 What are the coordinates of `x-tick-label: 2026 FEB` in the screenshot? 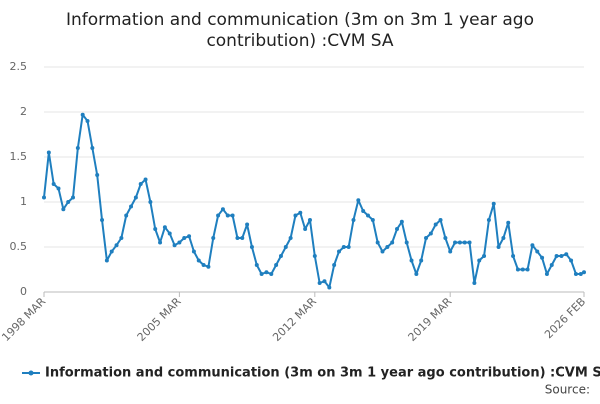 It's located at (565, 318).